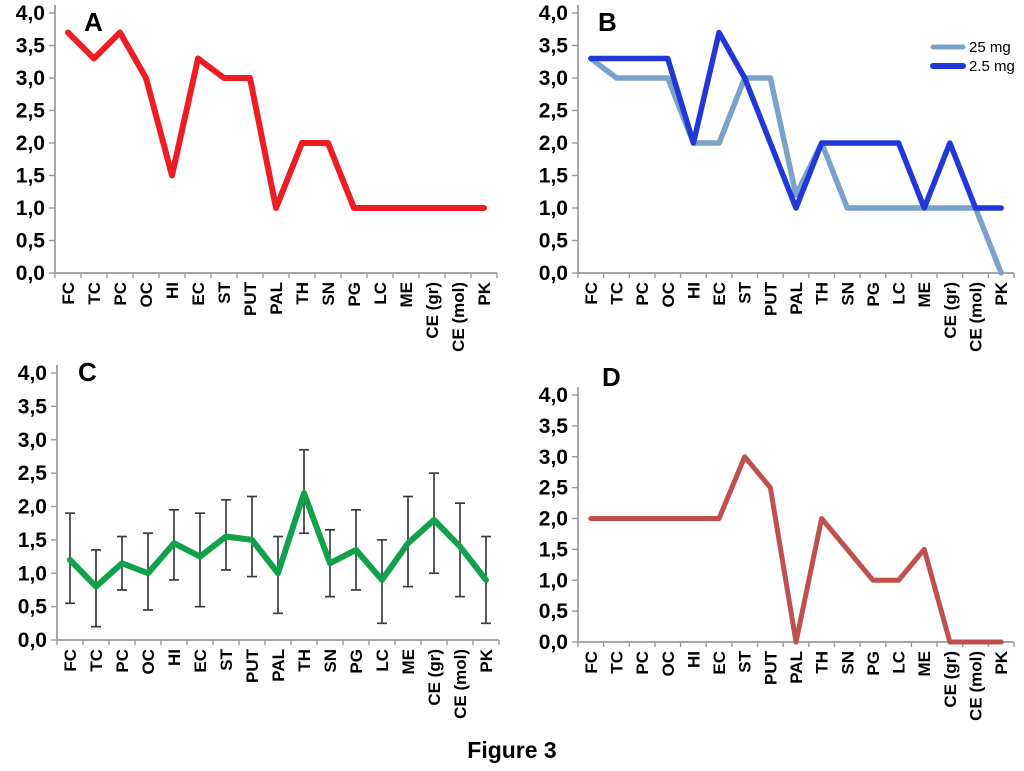 Image resolution: width=1024 pixels, height=771 pixels. Describe the element at coordinates (512, 750) in the screenshot. I see `figure-caption: Figure 3` at that location.